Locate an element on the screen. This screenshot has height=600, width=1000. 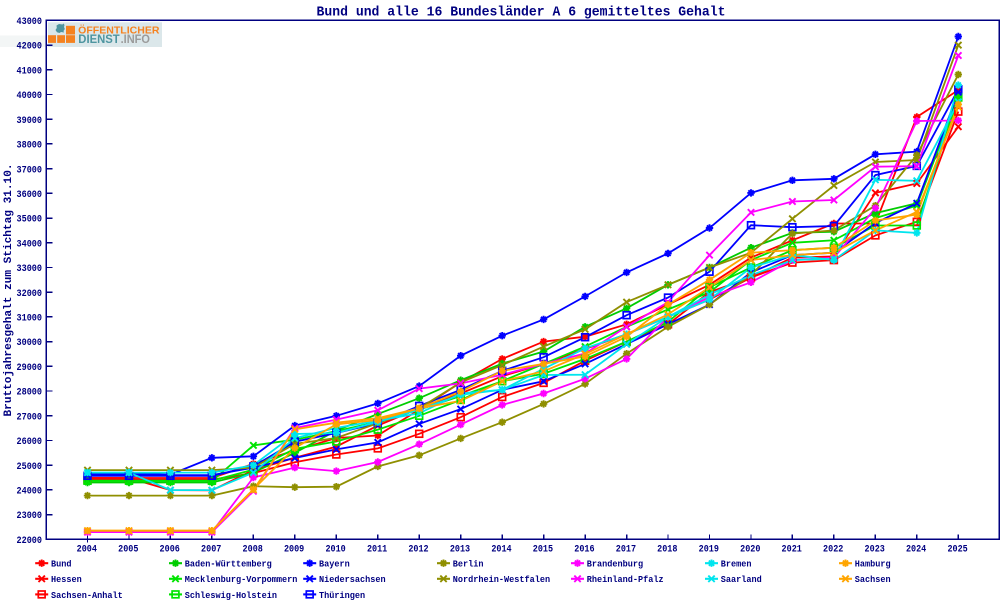
svg-text: 40000 is located at coordinates (30, 96).